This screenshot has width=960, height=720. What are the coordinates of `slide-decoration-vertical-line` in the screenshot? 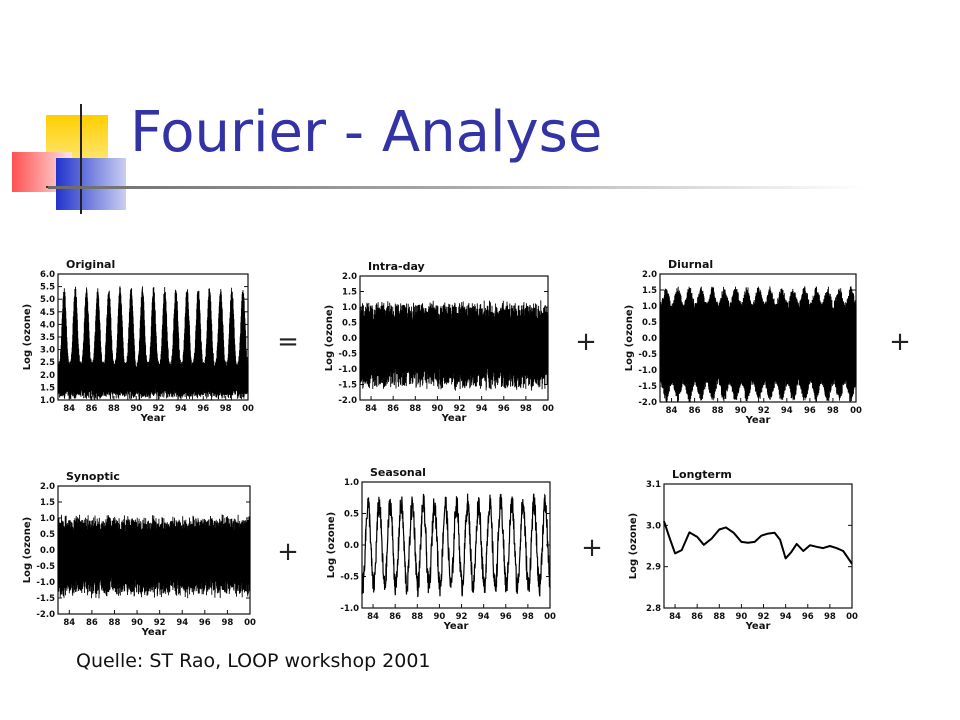 It's located at (81, 159).